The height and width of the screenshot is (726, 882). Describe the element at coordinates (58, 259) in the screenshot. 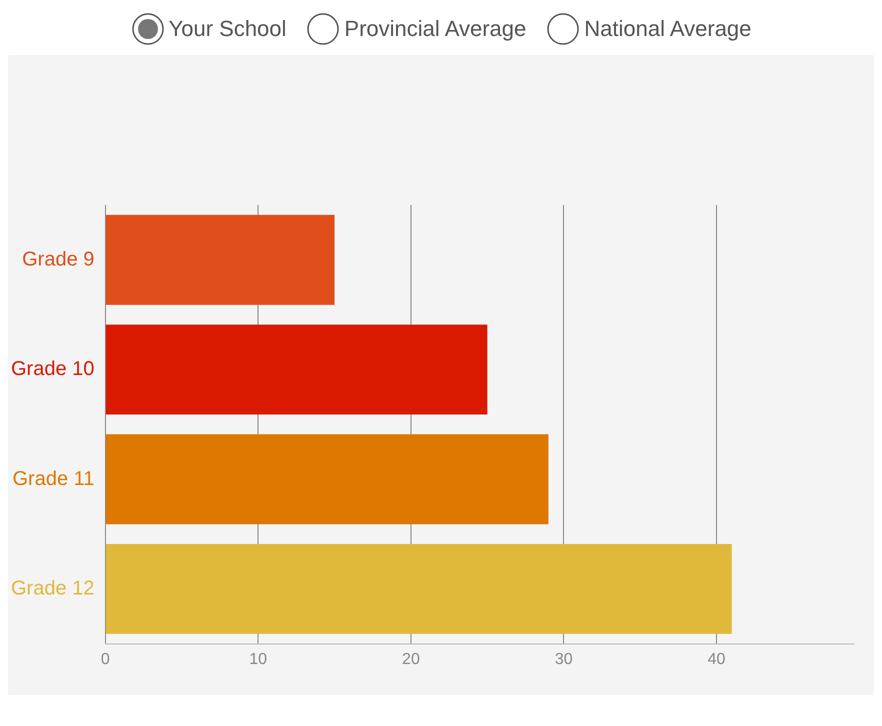

I see `y-tick-label: Grade 9` at that location.